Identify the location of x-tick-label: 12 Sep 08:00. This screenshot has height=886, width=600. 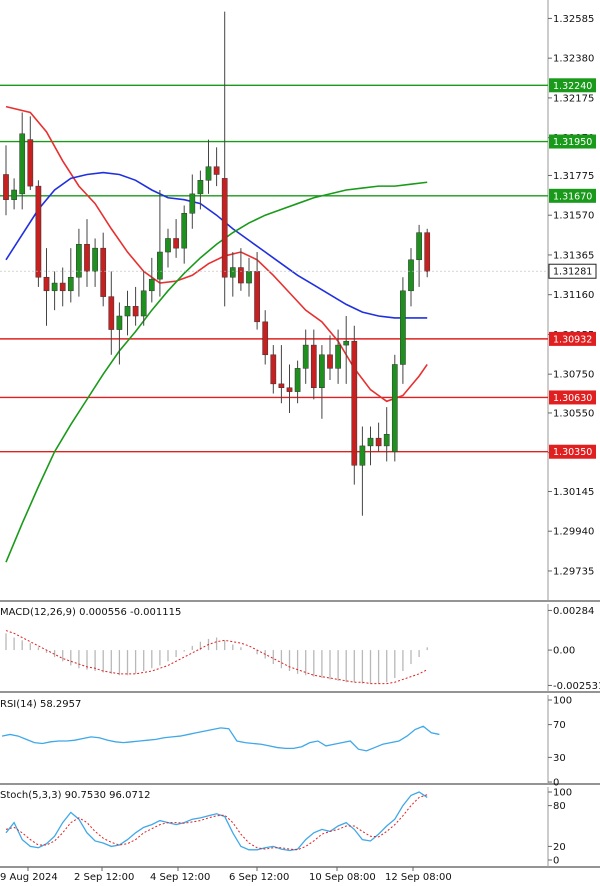
(418, 877).